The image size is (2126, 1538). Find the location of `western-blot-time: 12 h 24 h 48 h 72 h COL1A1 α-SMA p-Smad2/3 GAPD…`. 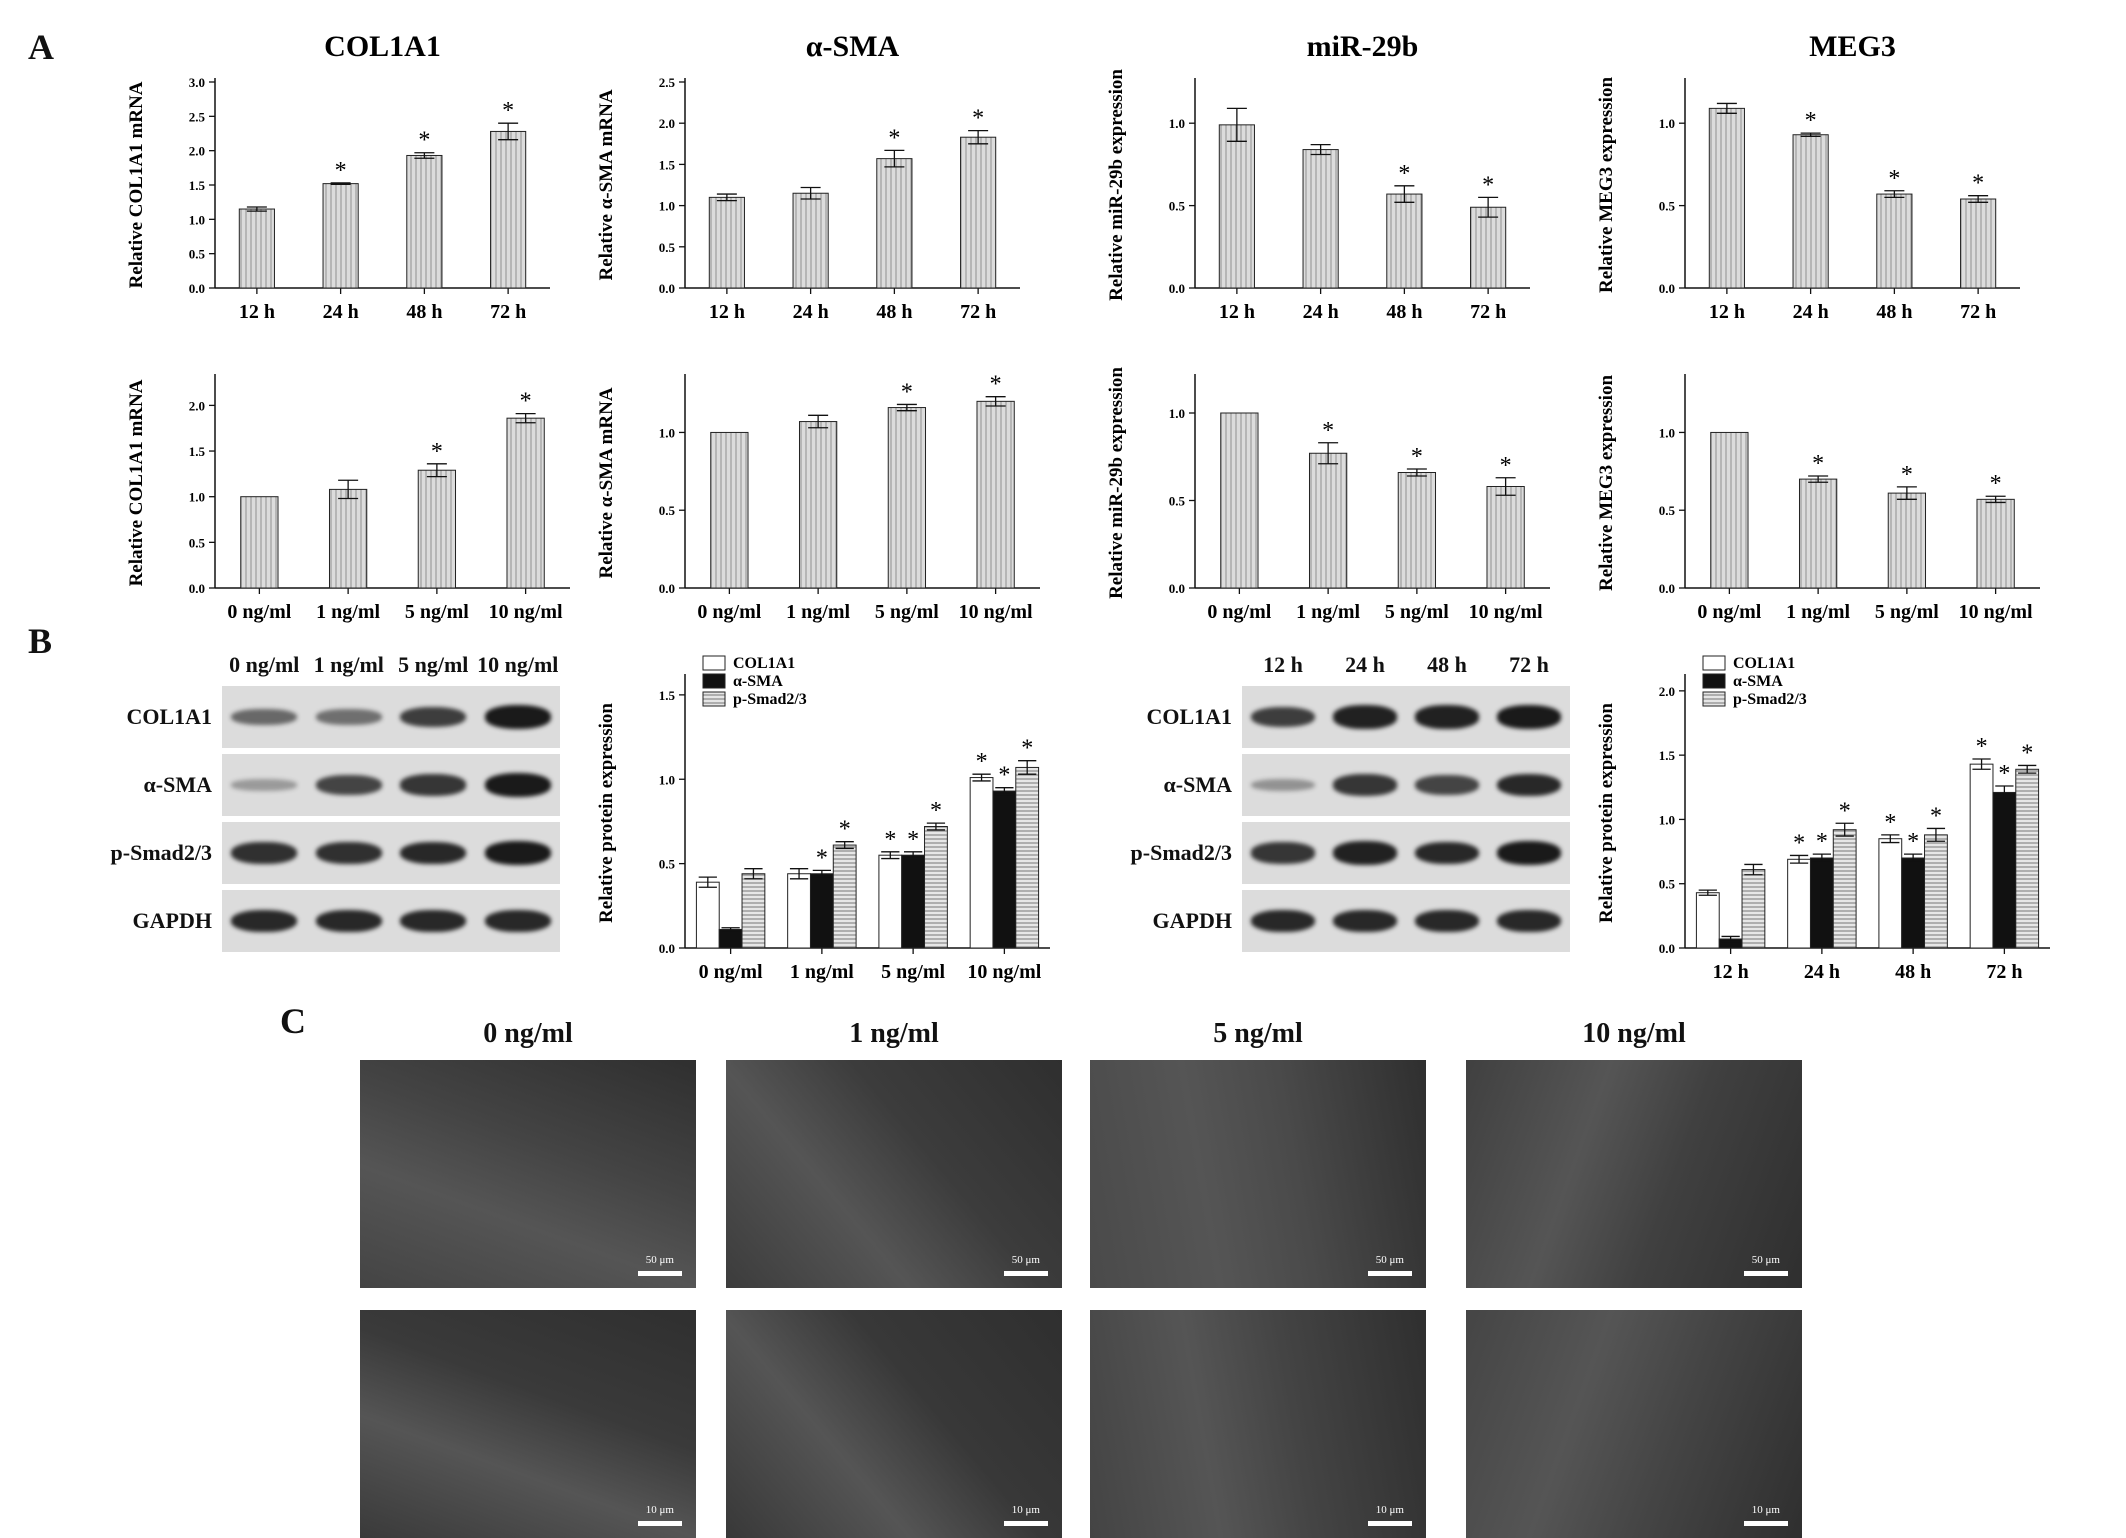

western-blot-time: 12 h 24 h 48 h 72 h COL1A1 α-SMA p-Smad2/3 GAPD… is located at coordinates (1340, 805).